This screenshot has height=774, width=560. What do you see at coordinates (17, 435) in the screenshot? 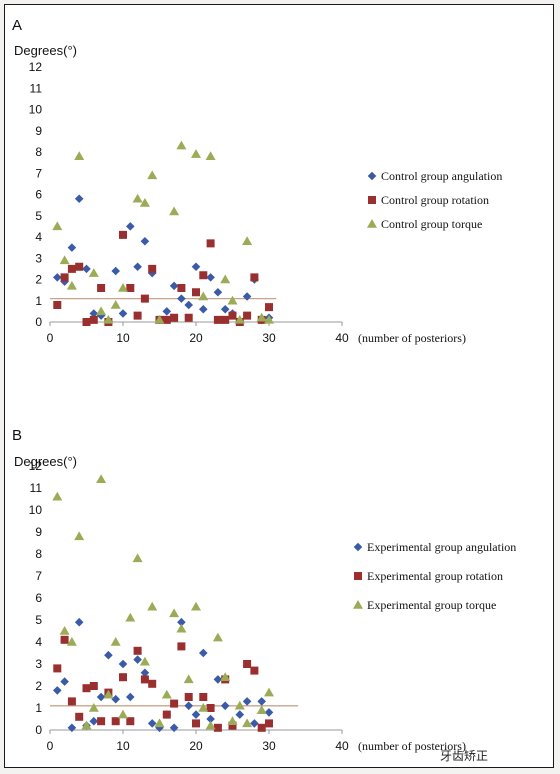
I see `panel-letter: B` at bounding box center [17, 435].